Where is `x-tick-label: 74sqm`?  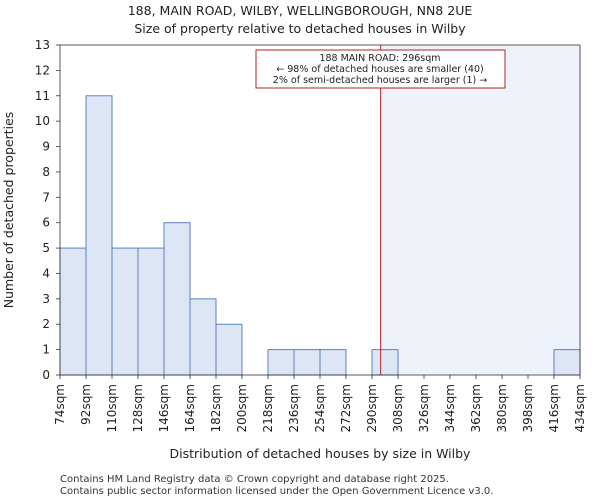 x-tick-label: 74sqm is located at coordinates (60, 404).